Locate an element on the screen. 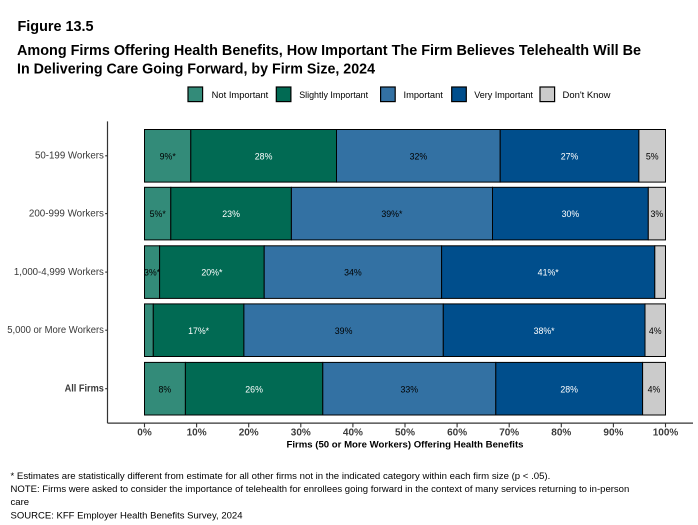 This screenshot has height=525, width=698. svg-text: 50-199 Workers is located at coordinates (69, 156).